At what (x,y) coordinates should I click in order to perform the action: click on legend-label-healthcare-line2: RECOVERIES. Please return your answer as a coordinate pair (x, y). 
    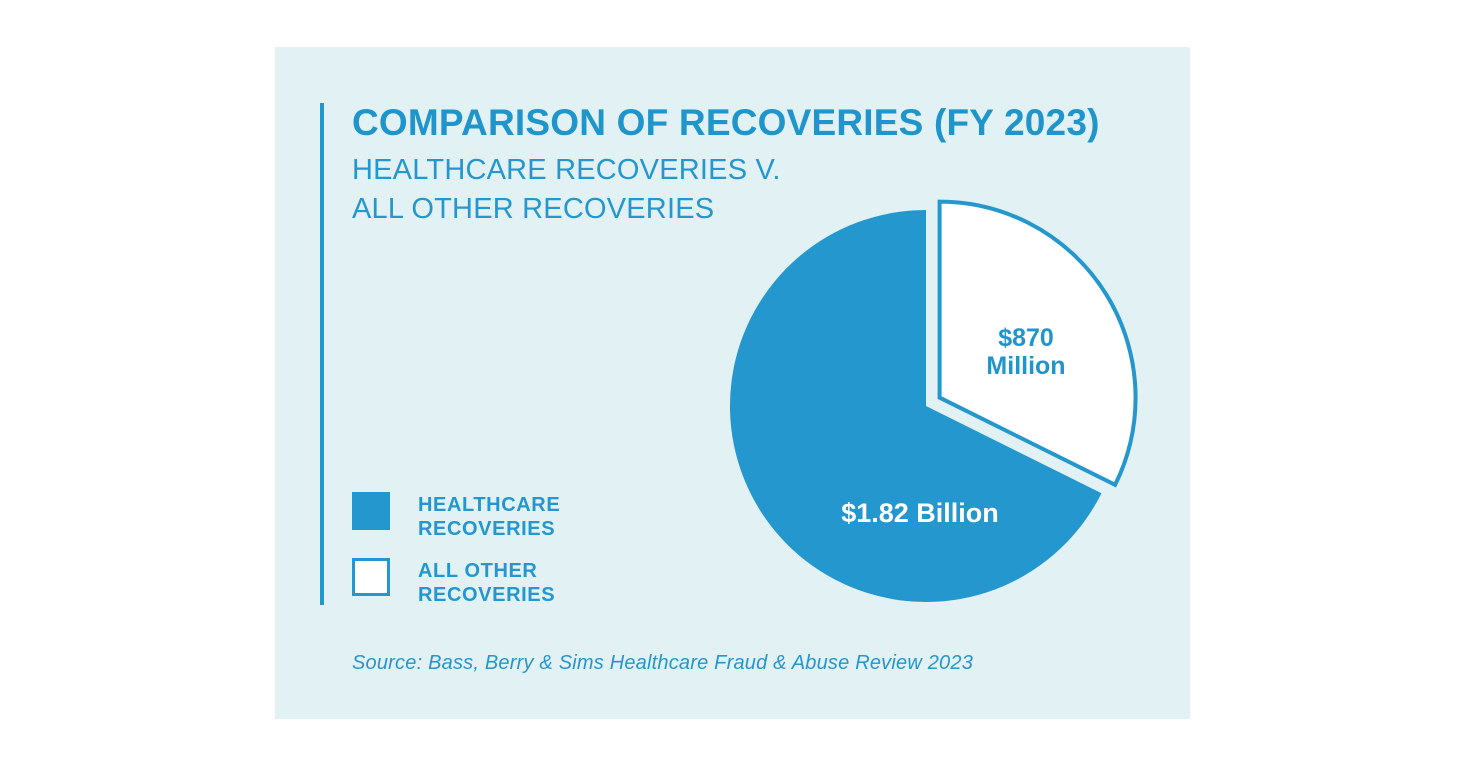
    Looking at the image, I should click on (487, 529).